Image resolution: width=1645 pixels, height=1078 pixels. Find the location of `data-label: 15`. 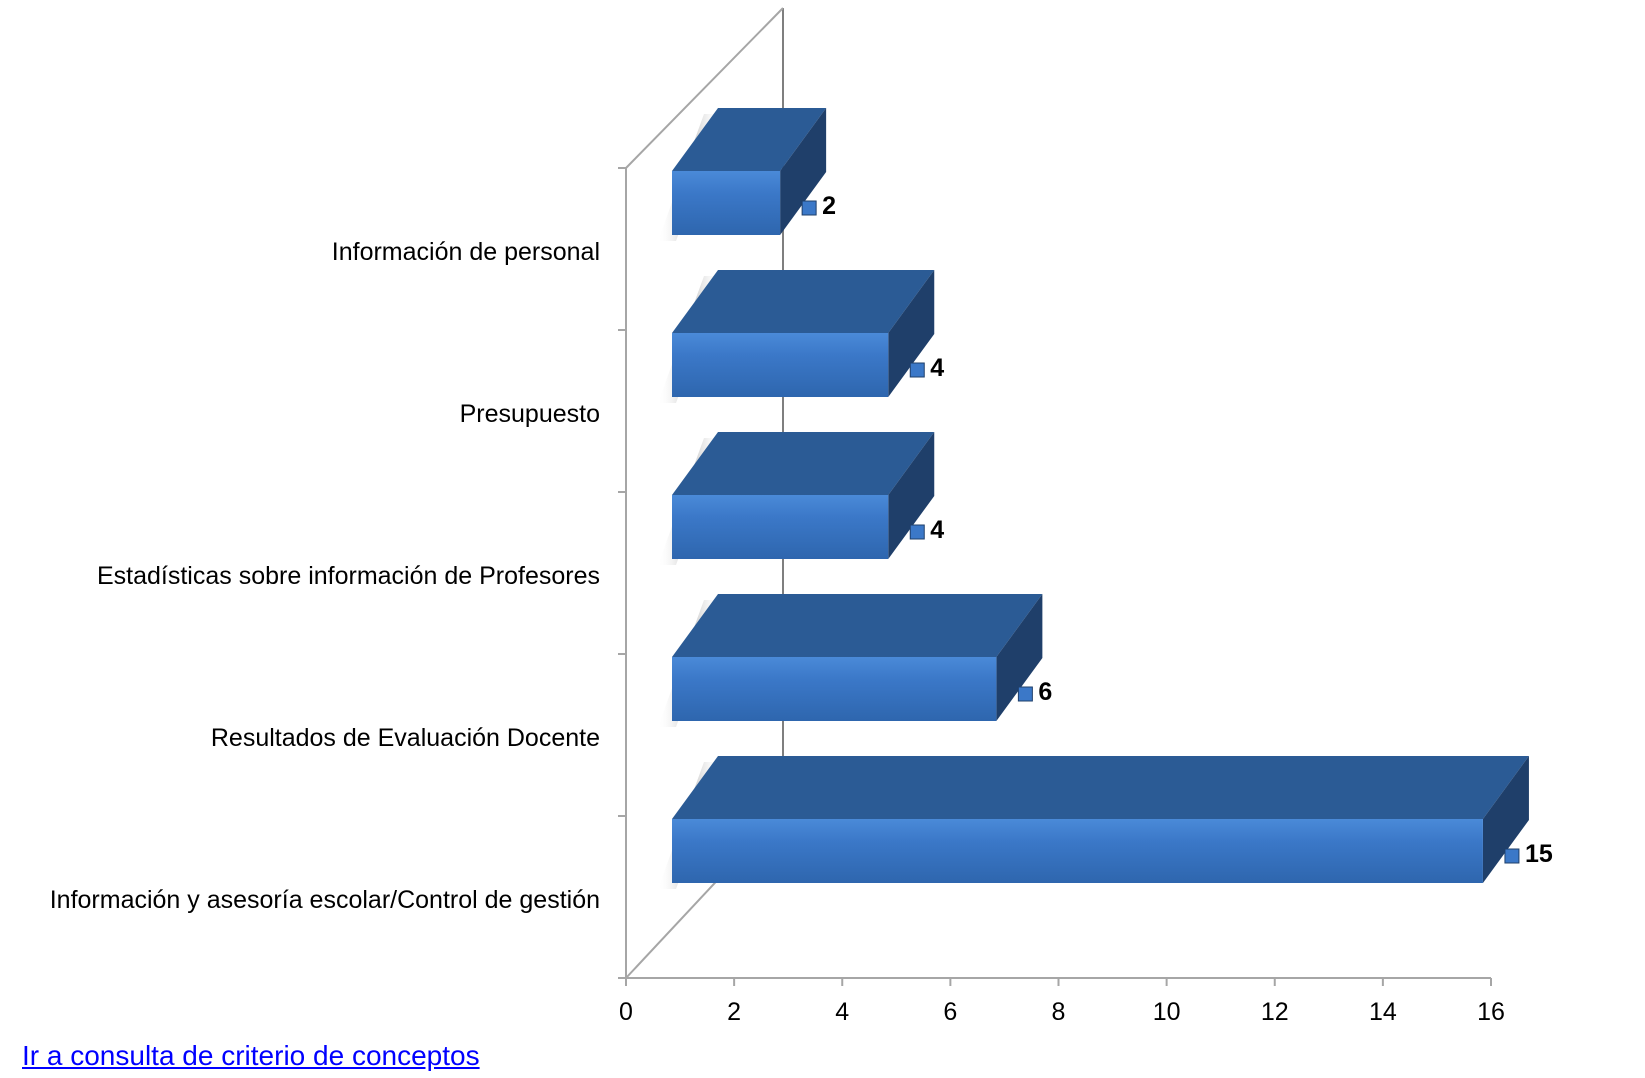

data-label: 15 is located at coordinates (1539, 854).